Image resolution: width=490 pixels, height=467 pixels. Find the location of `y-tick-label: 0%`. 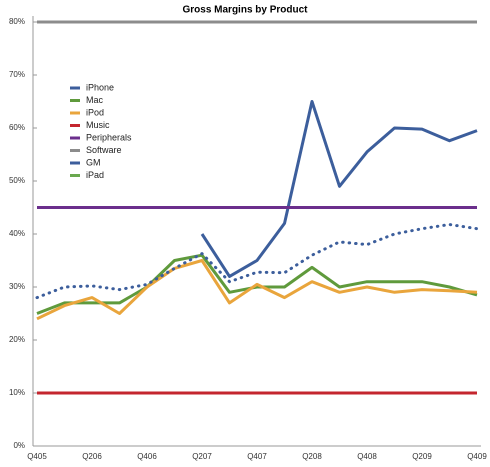

y-tick-label: 0% is located at coordinates (19, 445).